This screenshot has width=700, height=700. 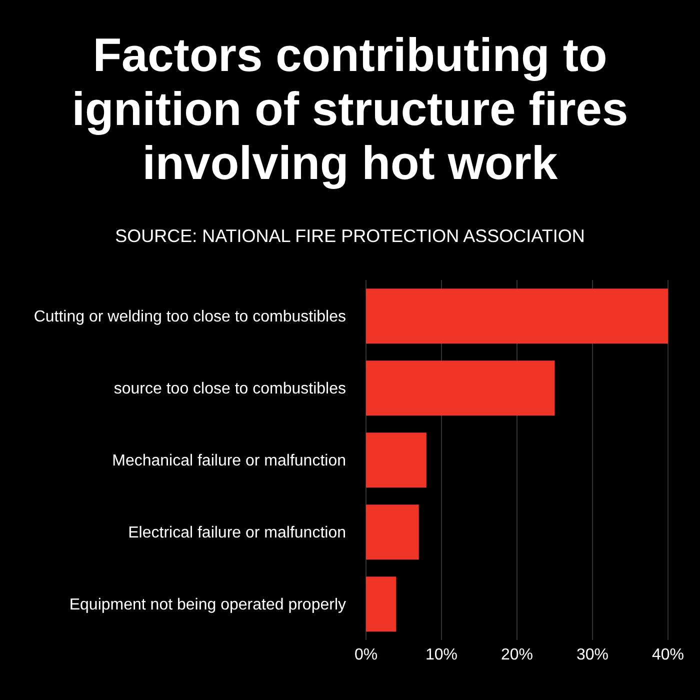 I want to click on x-tick-label: 10%, so click(x=441, y=655).